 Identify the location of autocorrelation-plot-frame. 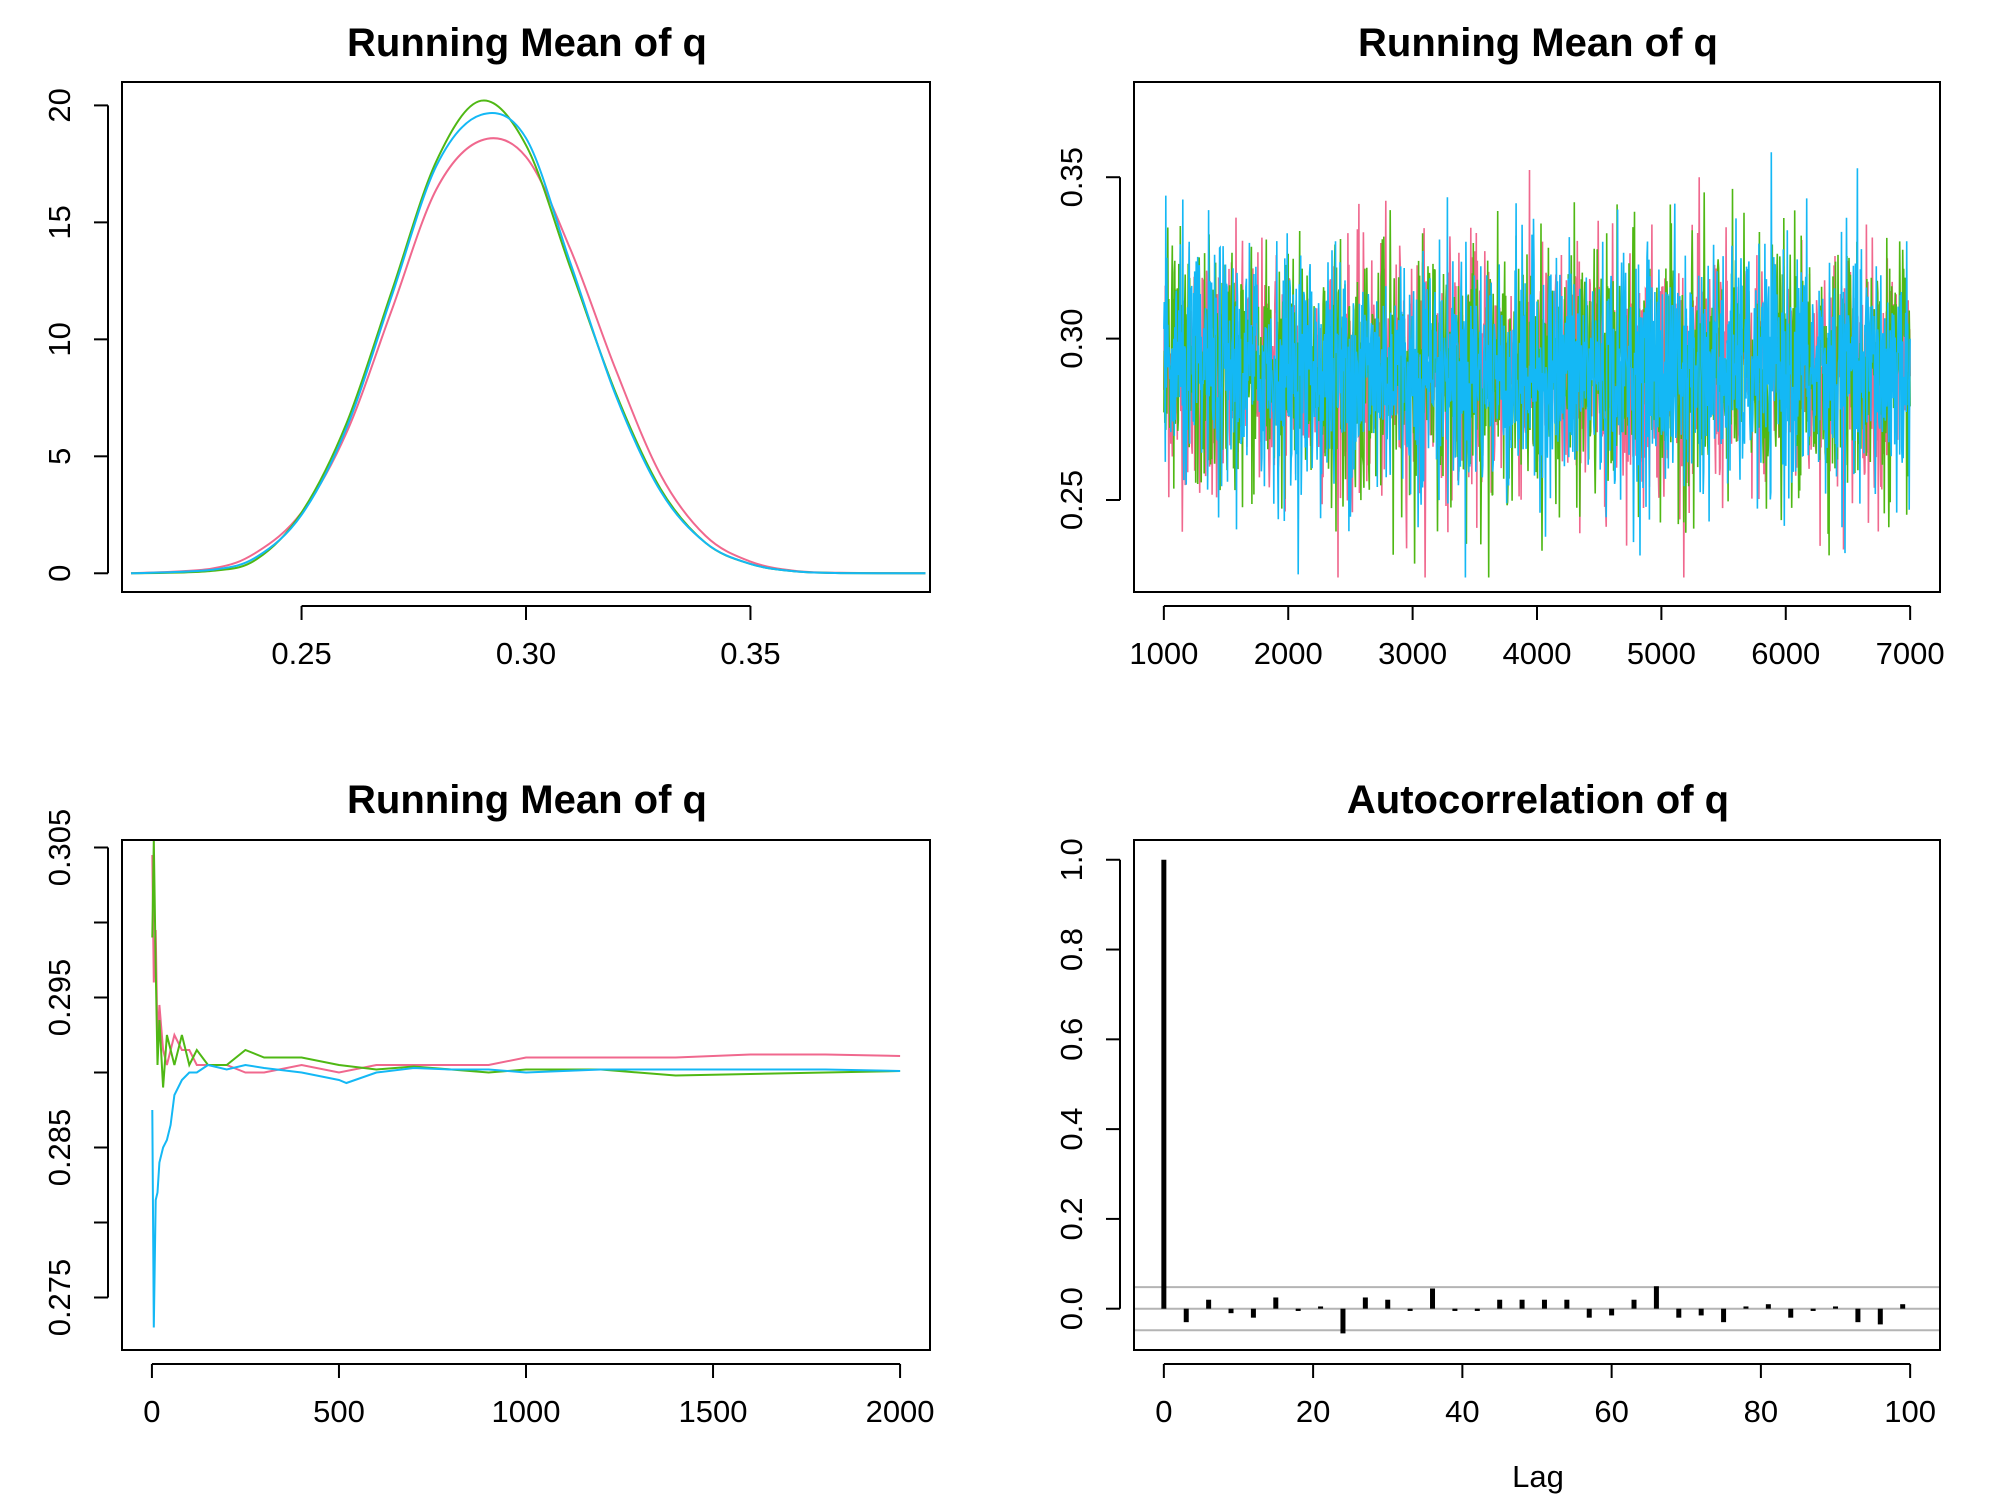
(1537, 1095).